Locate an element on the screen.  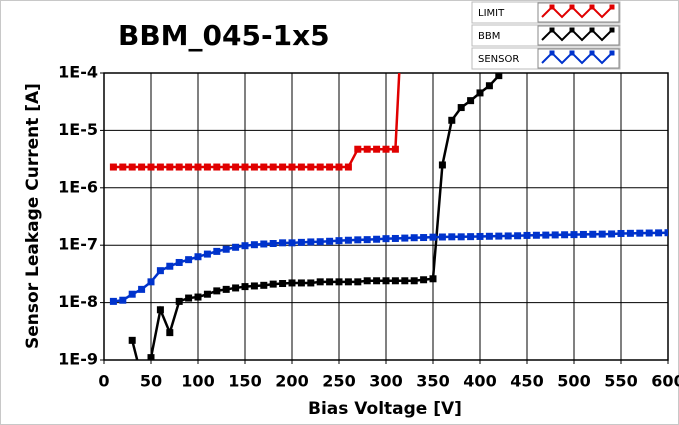
legend: LIMIT BBM SENSOR is located at coordinates (546, 35).